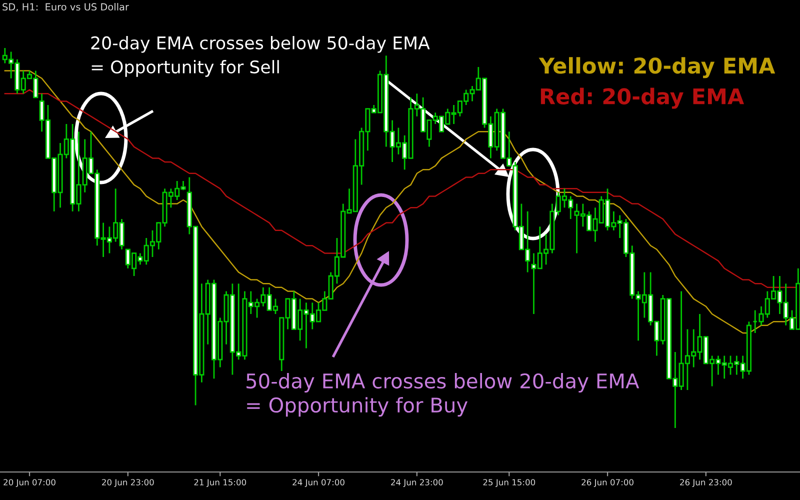 This screenshot has height=500, width=800. What do you see at coordinates (657, 67) in the screenshot?
I see `text: Yellow: 20-day EMA` at bounding box center [657, 67].